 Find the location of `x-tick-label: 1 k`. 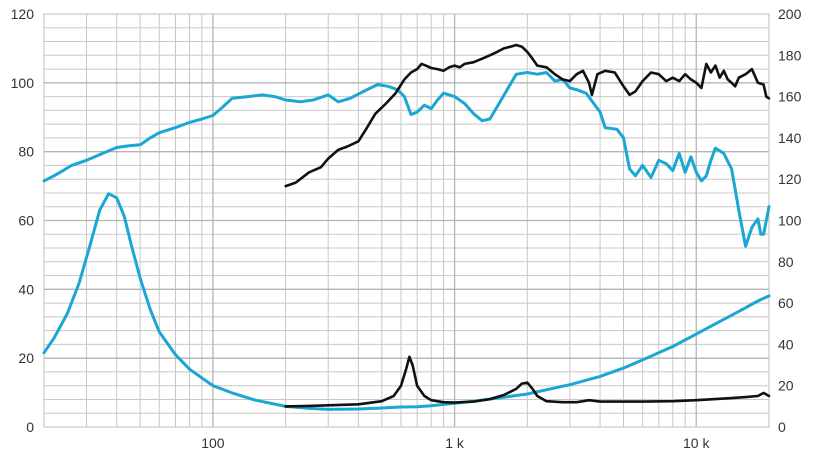

x-tick-label: 1 k is located at coordinates (455, 443).